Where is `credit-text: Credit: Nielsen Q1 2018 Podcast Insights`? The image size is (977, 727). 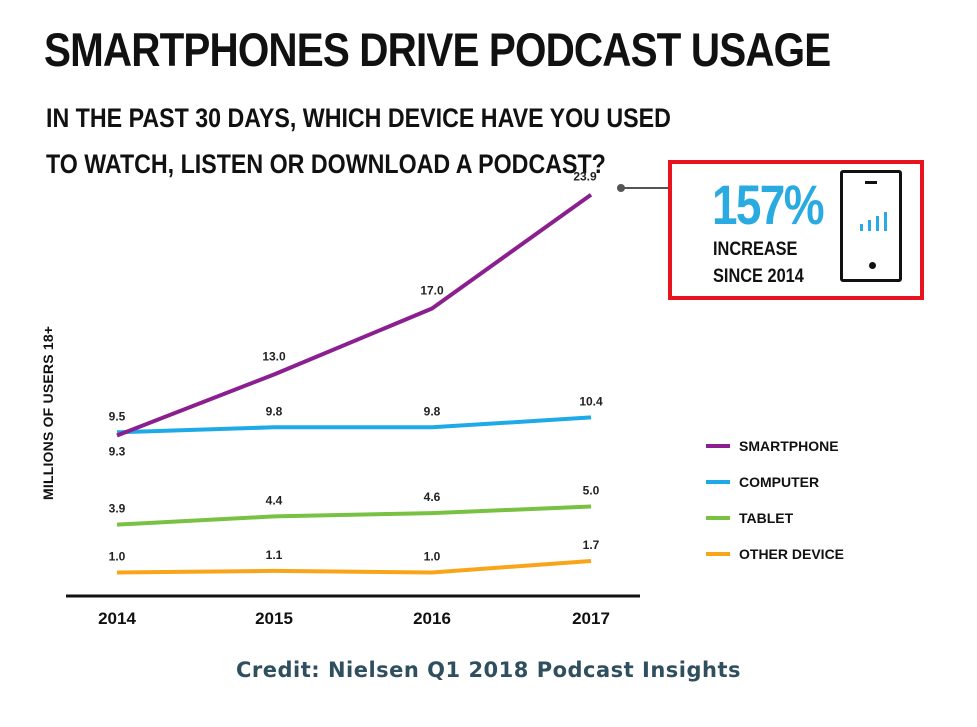 credit-text: Credit: Nielsen Q1 2018 Podcast Insights is located at coordinates (488, 670).